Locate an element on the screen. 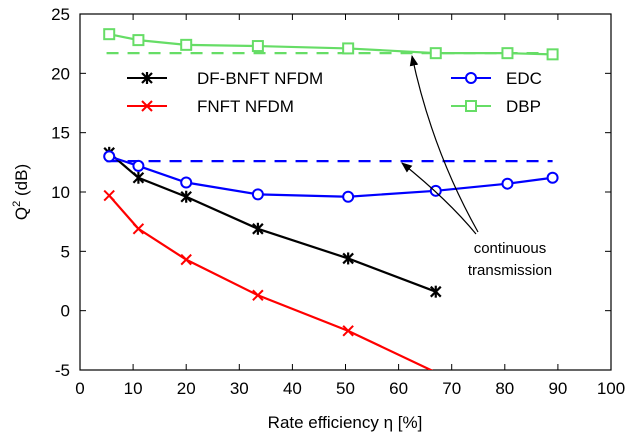  annotation-continuous-transmission: continuous transmission is located at coordinates (476, 166).